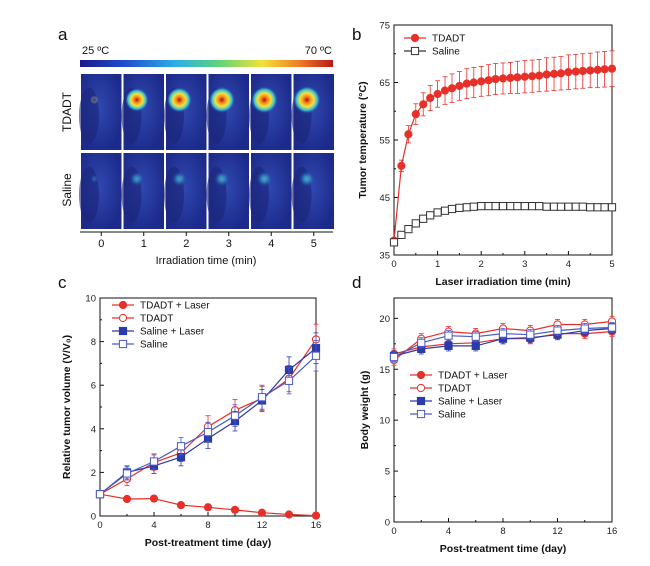  Describe the element at coordinates (207, 525) in the screenshot. I see `x-tick-label: 8` at that location.